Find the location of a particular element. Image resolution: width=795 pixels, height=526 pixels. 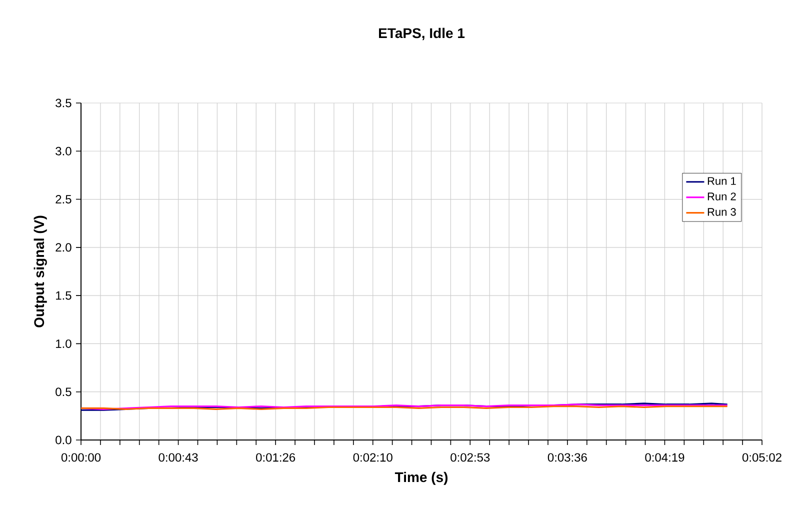

y-tick-label: 1.5 is located at coordinates (64, 295).